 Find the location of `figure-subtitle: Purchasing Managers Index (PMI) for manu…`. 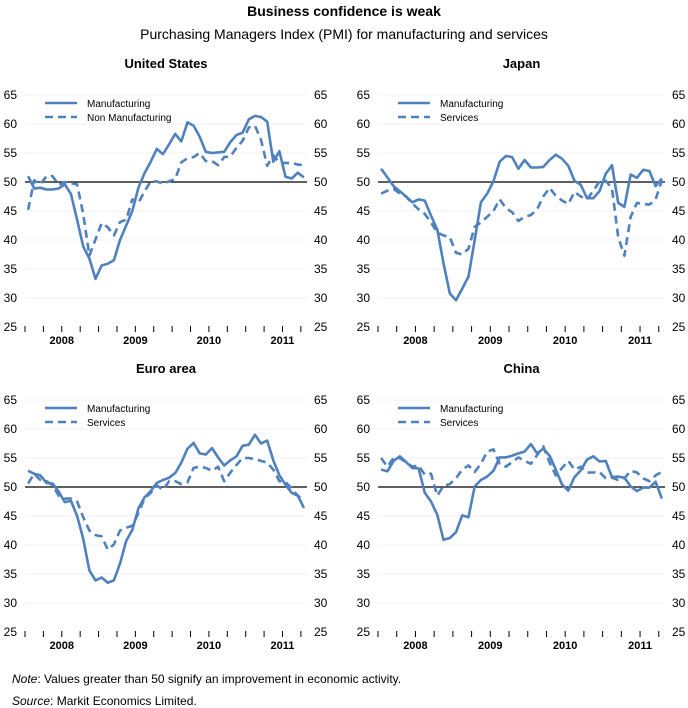

figure-subtitle: Purchasing Managers Index (PMI) for manu… is located at coordinates (344, 34).